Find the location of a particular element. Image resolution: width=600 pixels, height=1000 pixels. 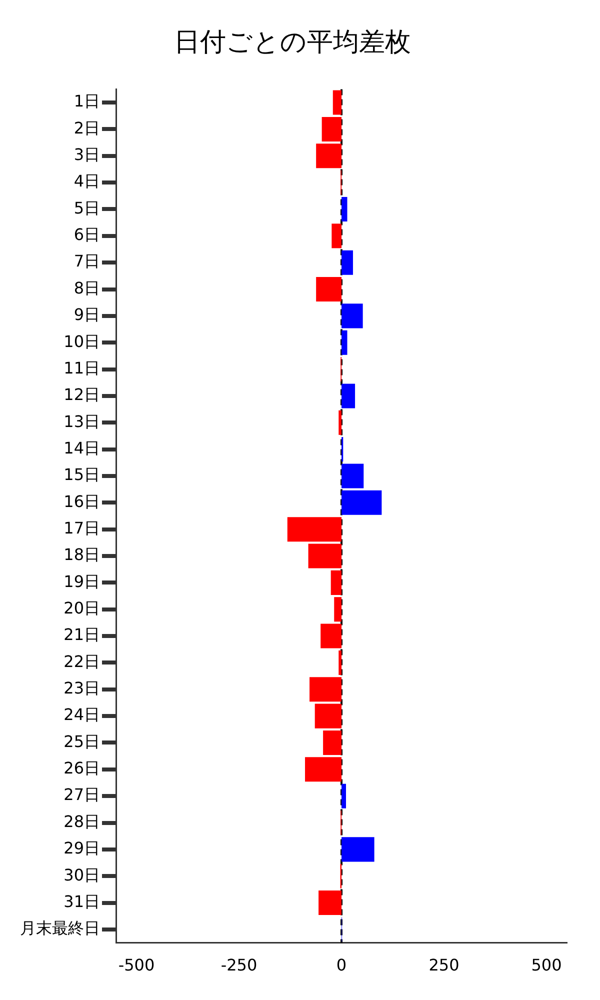

y-tick-label: 21日 is located at coordinates (82, 634).